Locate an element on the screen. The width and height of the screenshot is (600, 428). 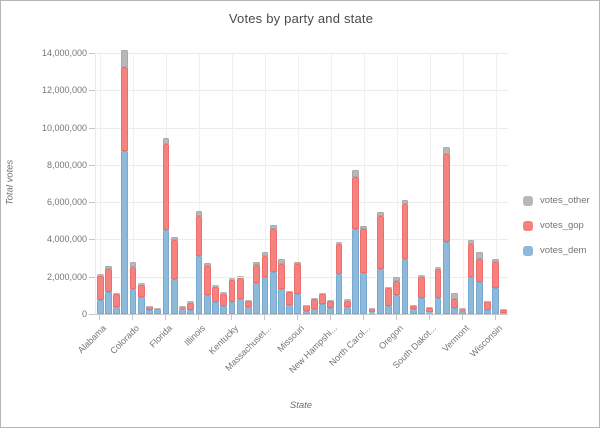
bar-wyoming is located at coordinates (504, 311).